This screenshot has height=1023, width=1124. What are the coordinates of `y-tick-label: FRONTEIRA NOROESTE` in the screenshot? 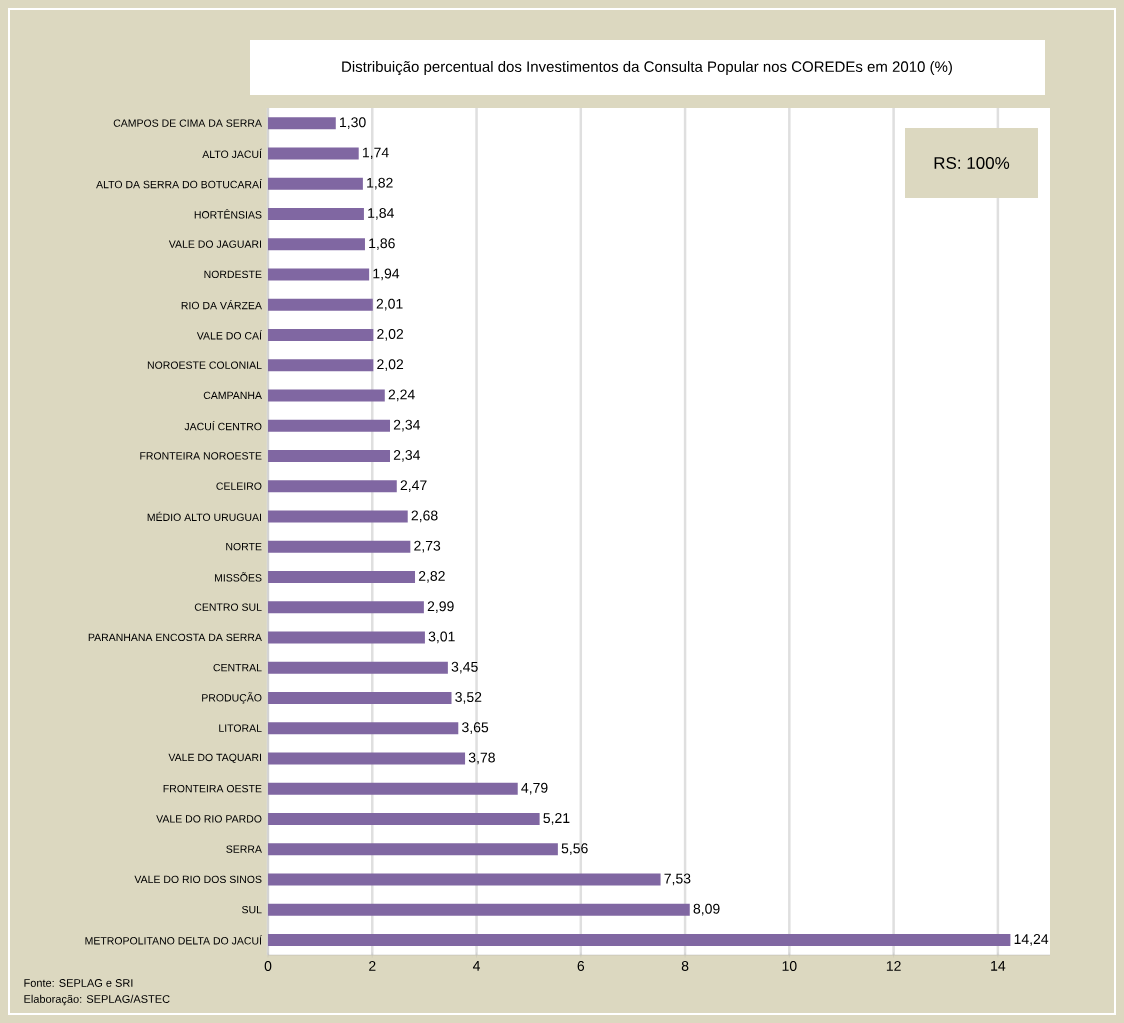 It's located at (201, 456).